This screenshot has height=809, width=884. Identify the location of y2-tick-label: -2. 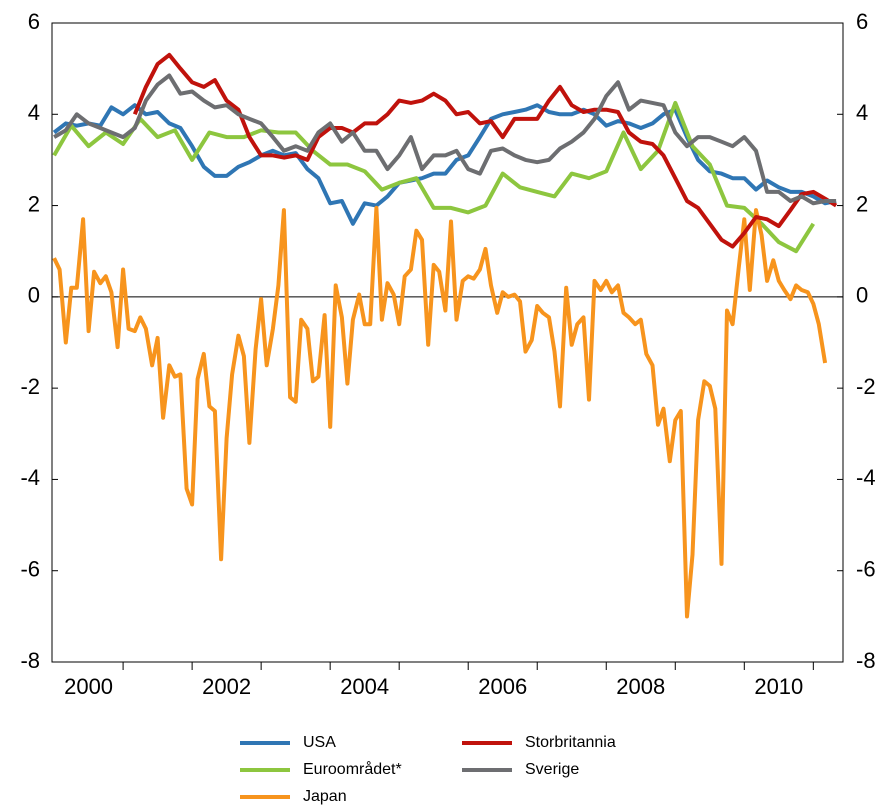
(866, 386).